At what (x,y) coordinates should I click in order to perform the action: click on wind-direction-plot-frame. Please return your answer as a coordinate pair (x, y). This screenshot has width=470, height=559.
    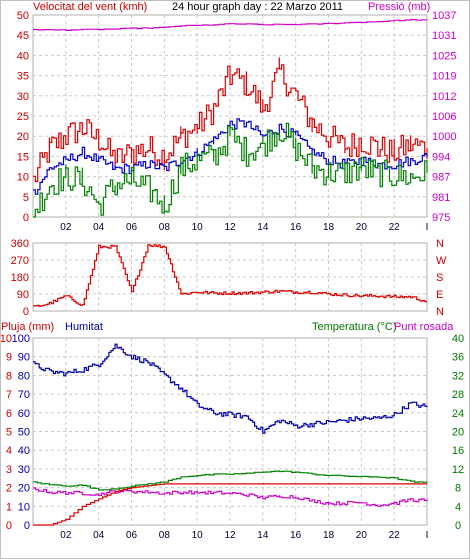
    Looking at the image, I should click on (230, 277).